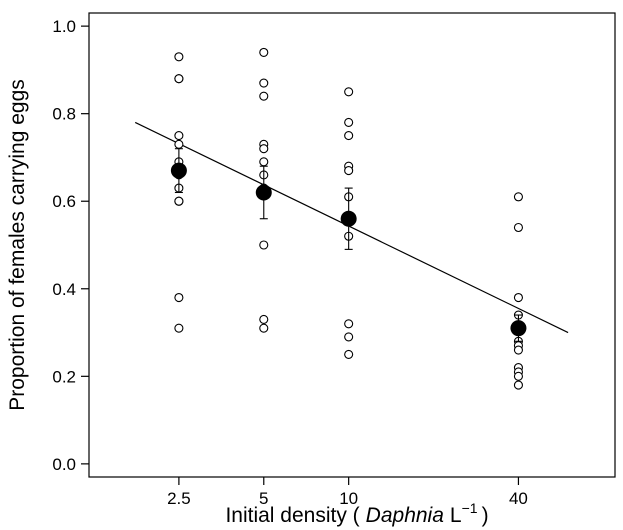 Image resolution: width=623 pixels, height=530 pixels. I want to click on x-axis-title-prefix: Initial density (, so click(292, 515).